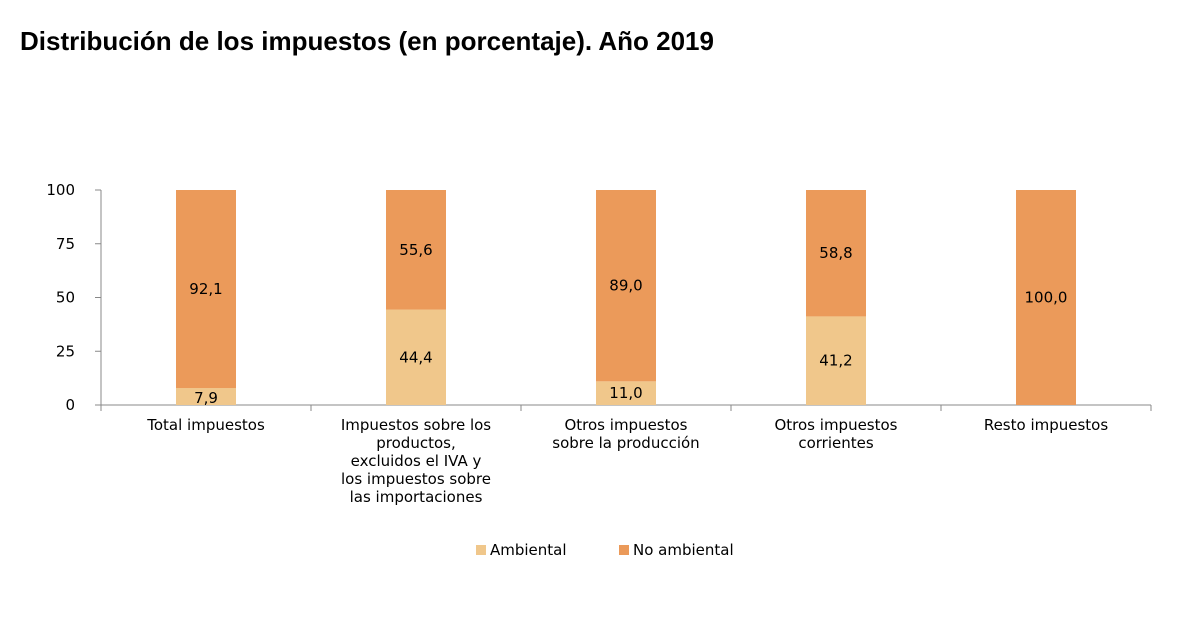 The image size is (1202, 620). I want to click on y-tick-label: 50, so click(65, 298).